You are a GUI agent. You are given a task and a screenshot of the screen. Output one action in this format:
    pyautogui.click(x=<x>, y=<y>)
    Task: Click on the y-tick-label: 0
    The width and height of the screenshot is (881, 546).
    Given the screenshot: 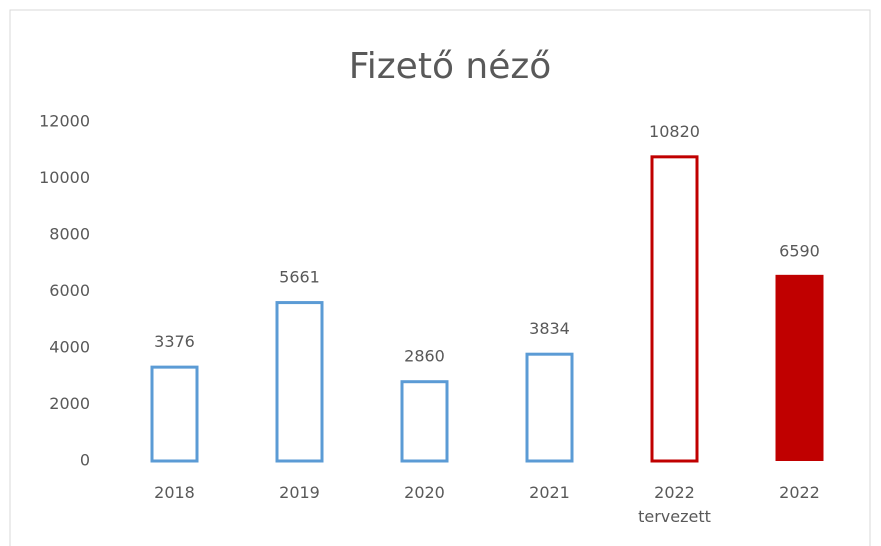 What is the action you would take?
    pyautogui.click(x=85, y=460)
    